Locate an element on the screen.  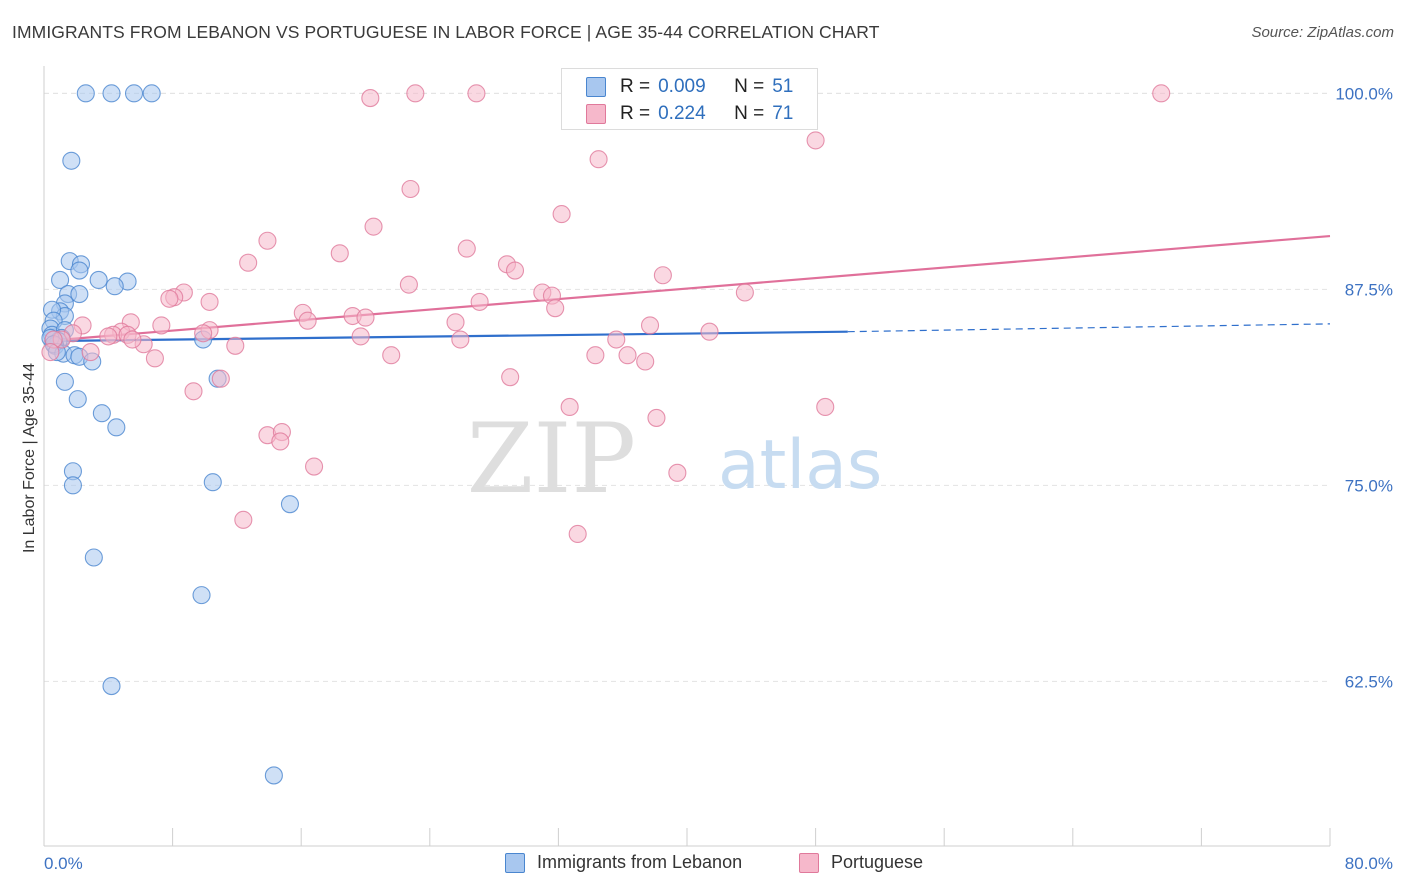
series-legend-lebanon: Immigrants from Lebanon is located at coordinates (623, 862).